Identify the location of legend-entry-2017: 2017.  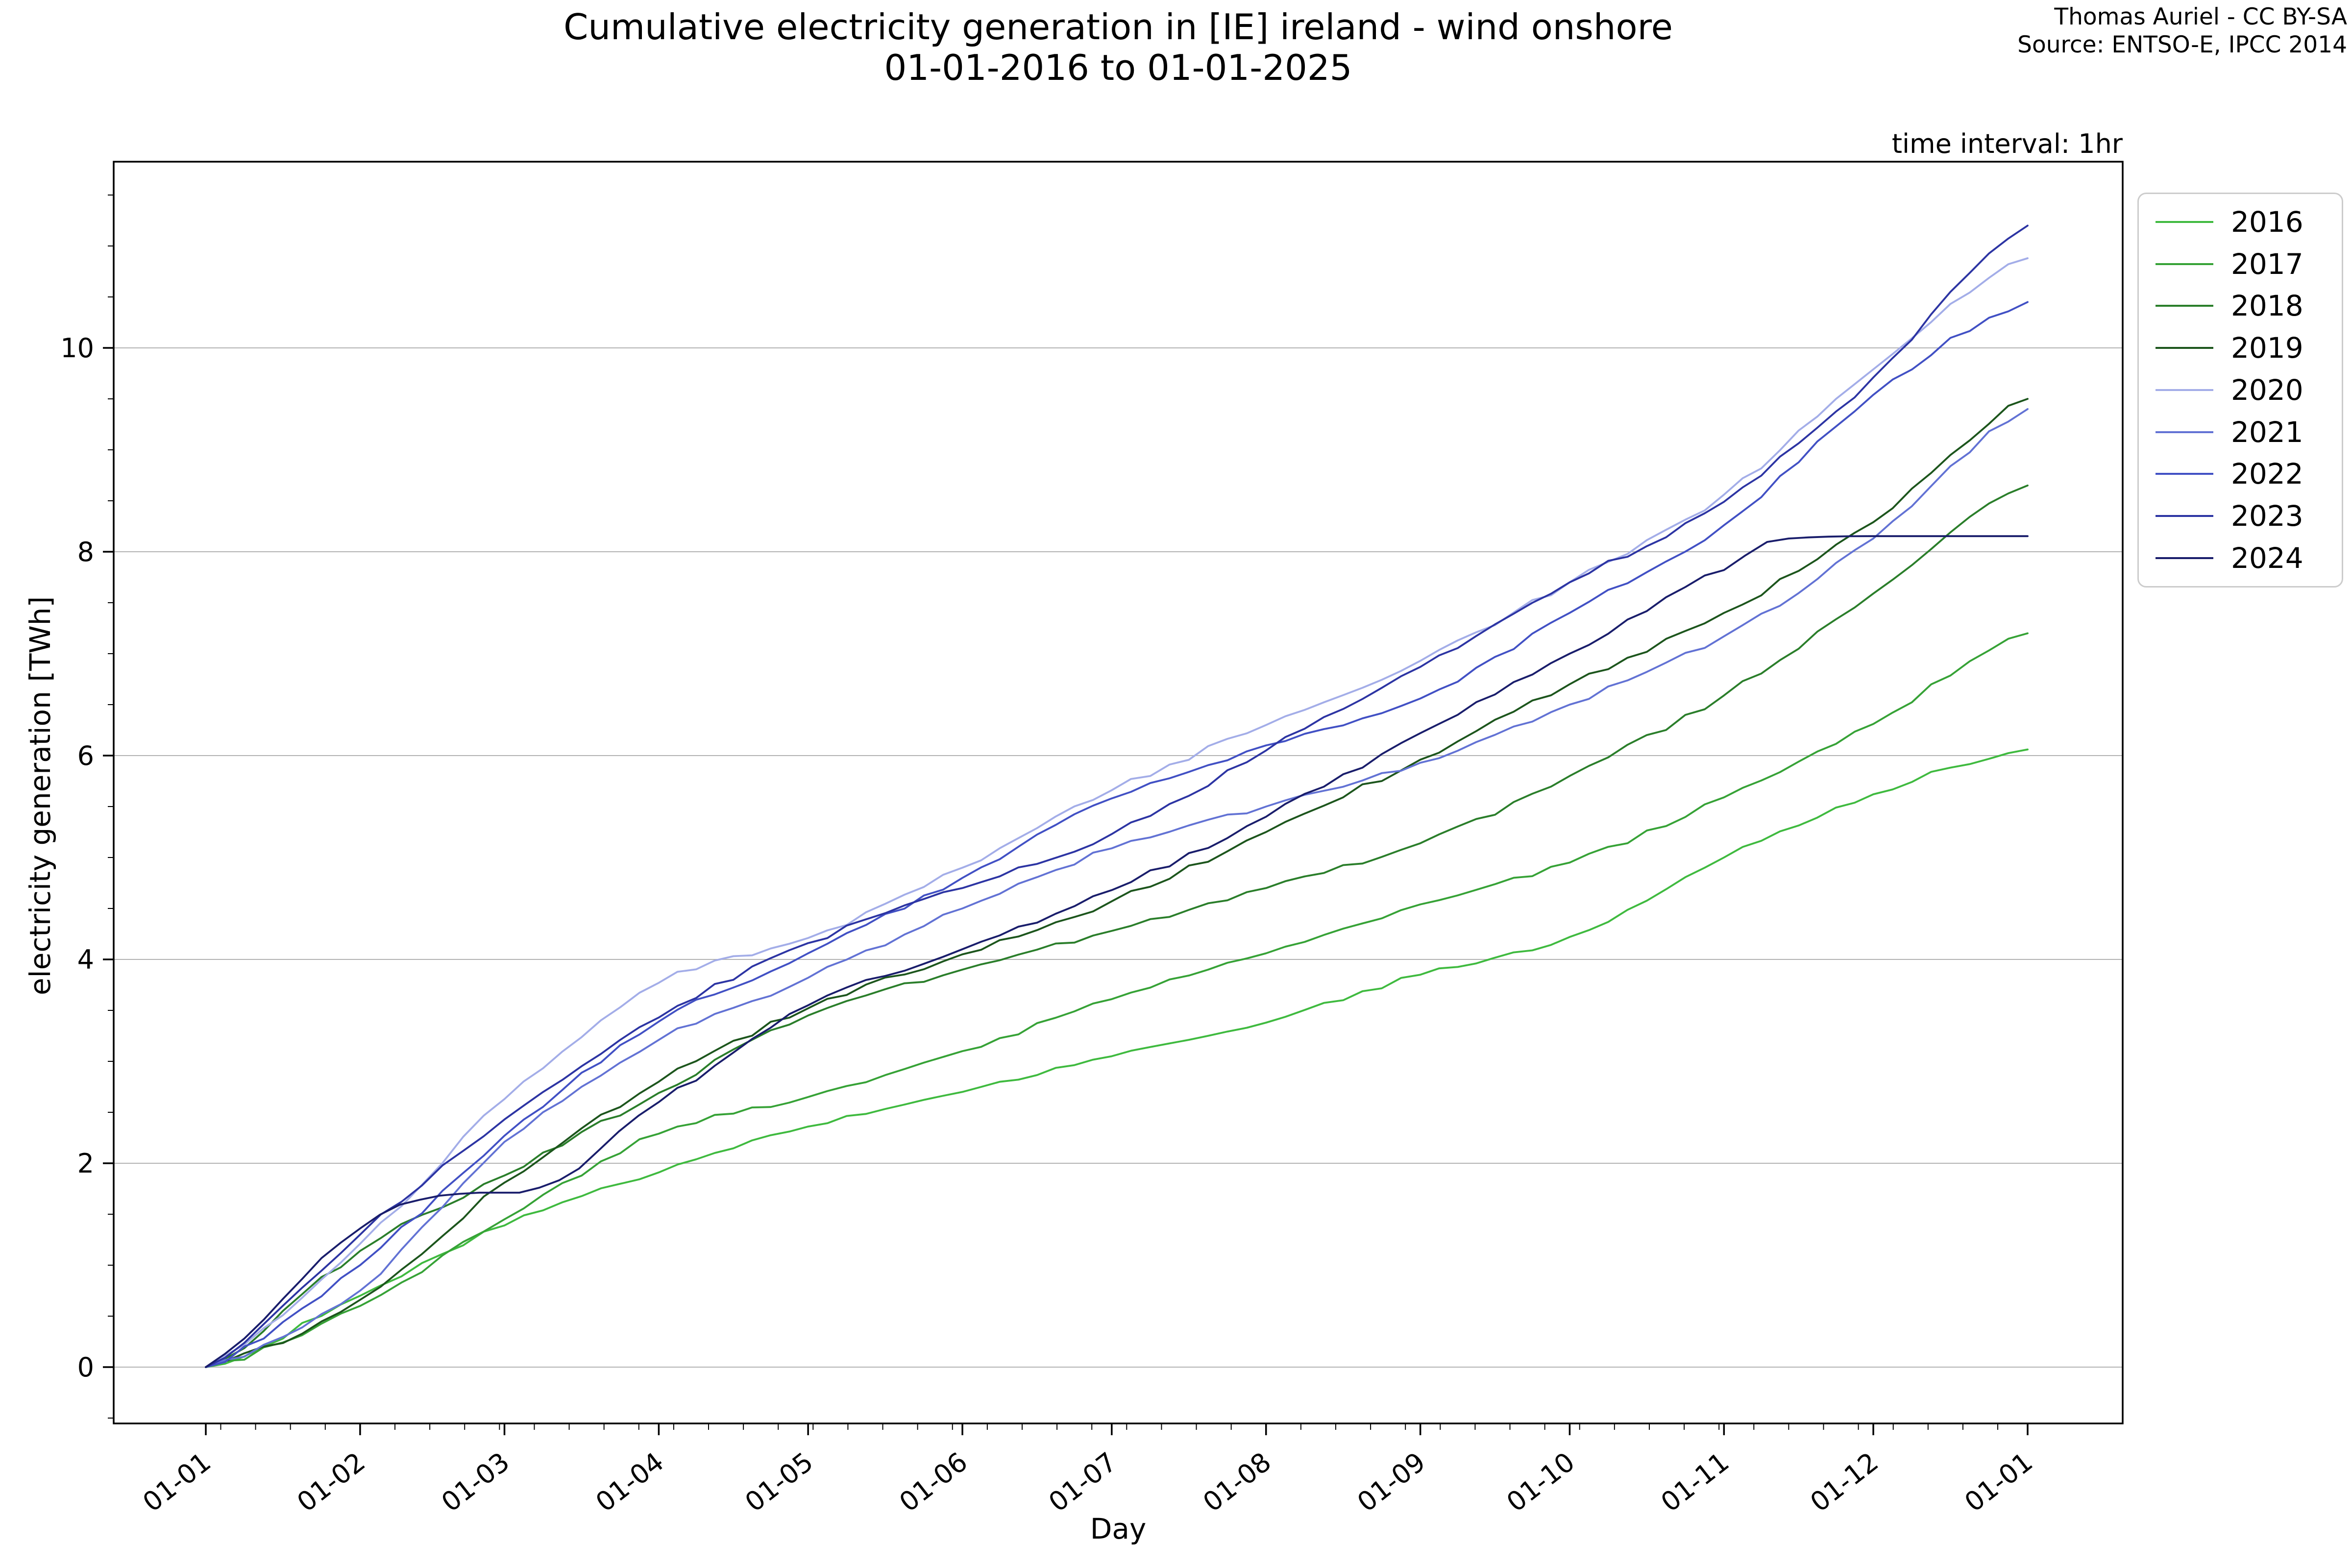
(2240, 264).